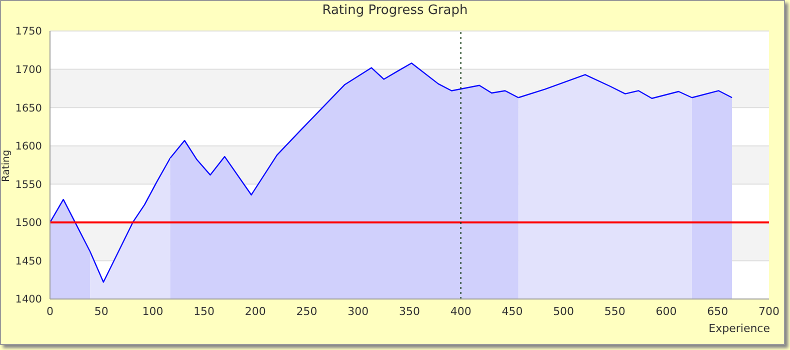  Describe the element at coordinates (717, 311) in the screenshot. I see `x-tick-label: 650` at that location.